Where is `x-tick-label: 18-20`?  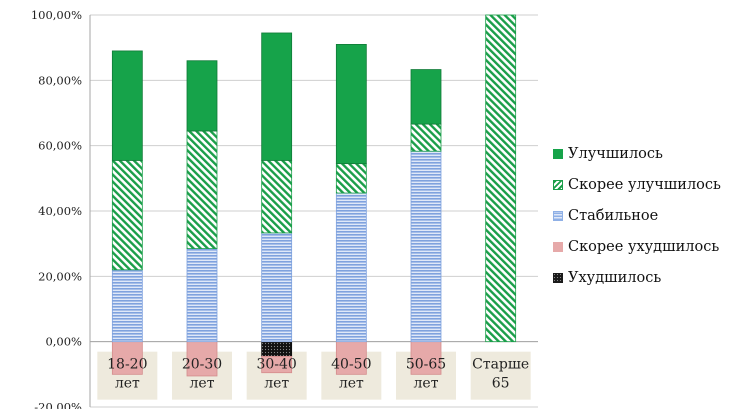
x-tick-label: 18-20 is located at coordinates (127, 365).